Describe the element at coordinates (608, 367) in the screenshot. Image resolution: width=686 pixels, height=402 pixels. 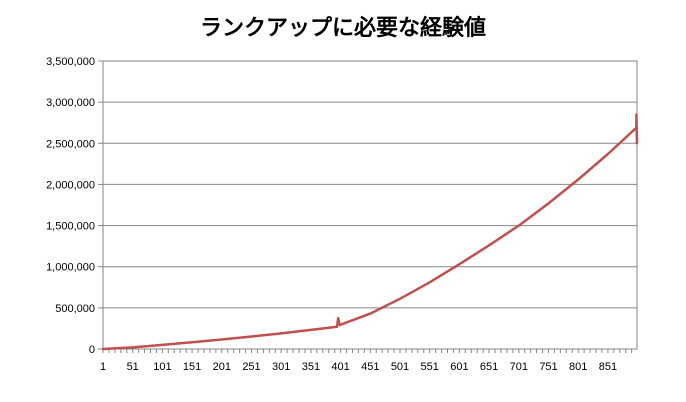
I see `x-tick-label: 851` at that location.